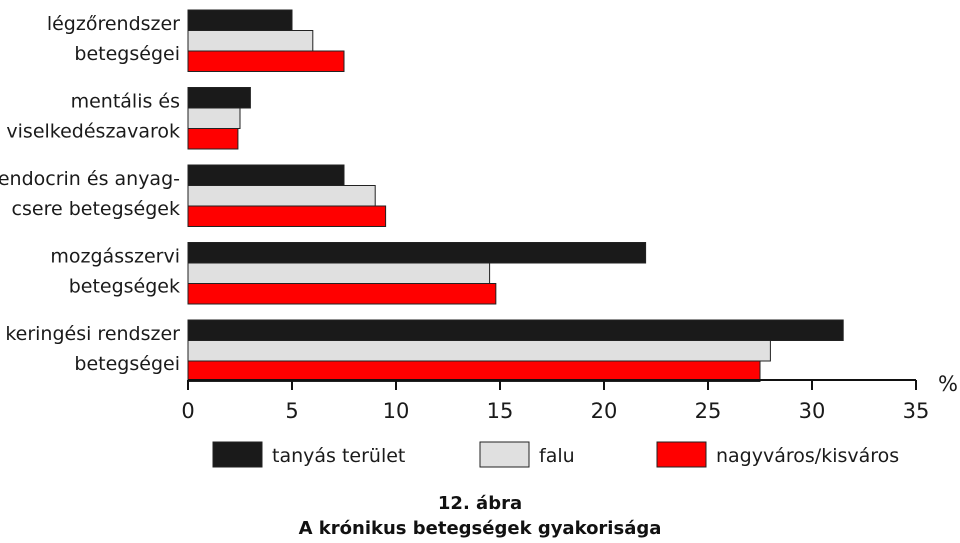 The image size is (960, 543). Describe the element at coordinates (555, 401) in the screenshot. I see `x-axis: 0 5 10 15 20 25 30 35` at that location.